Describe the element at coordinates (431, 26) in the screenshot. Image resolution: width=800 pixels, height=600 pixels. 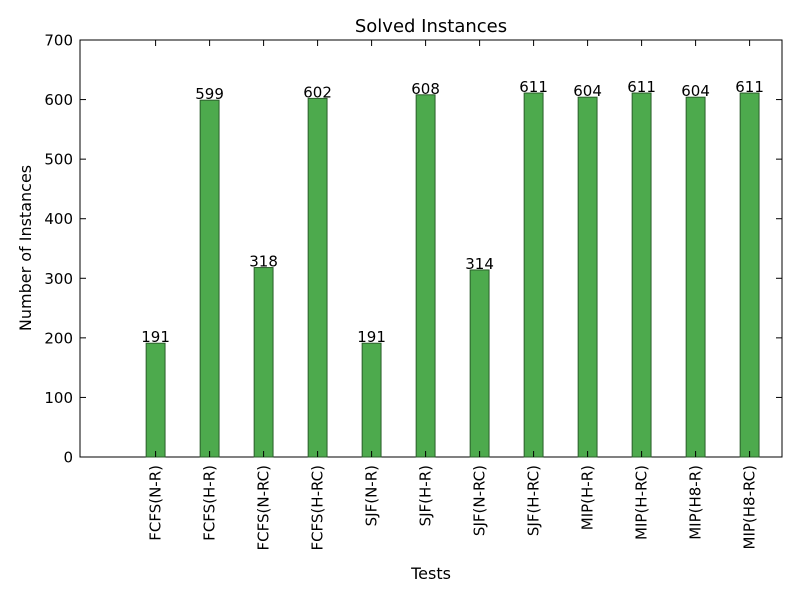
I see `chart-title: Solved Instances` at that location.